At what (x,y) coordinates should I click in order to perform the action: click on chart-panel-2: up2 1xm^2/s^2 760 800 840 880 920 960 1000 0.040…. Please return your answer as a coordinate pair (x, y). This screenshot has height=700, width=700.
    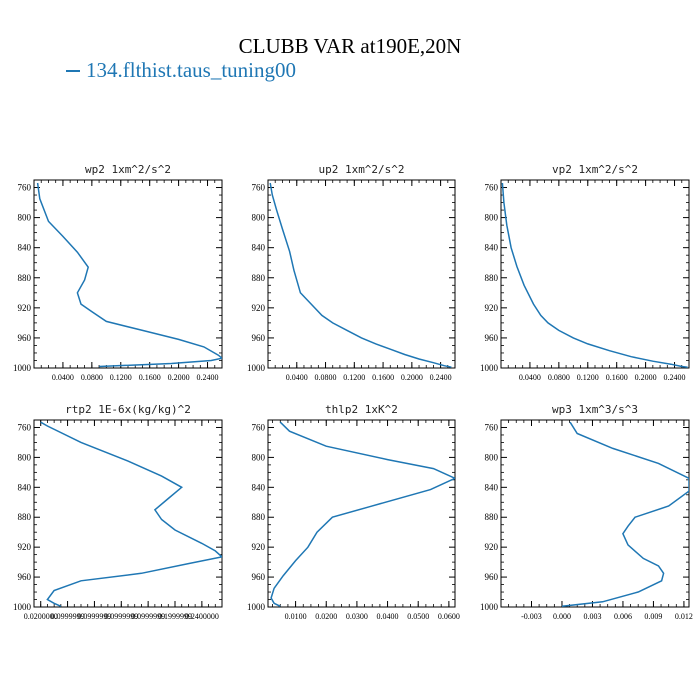
    Looking at the image, I should click on (351, 272).